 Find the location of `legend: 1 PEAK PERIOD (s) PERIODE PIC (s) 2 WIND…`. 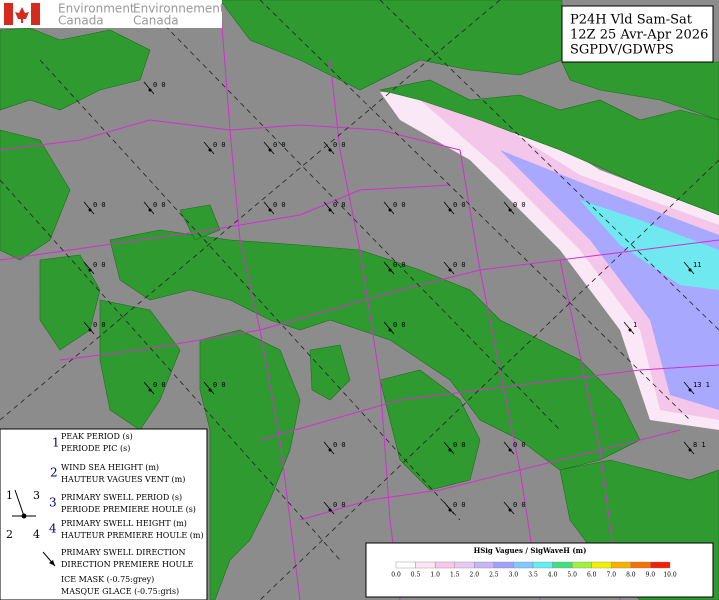

legend: 1 PEAK PERIOD (s) PERIODE PIC (s) 2 WIND… is located at coordinates (104, 514).